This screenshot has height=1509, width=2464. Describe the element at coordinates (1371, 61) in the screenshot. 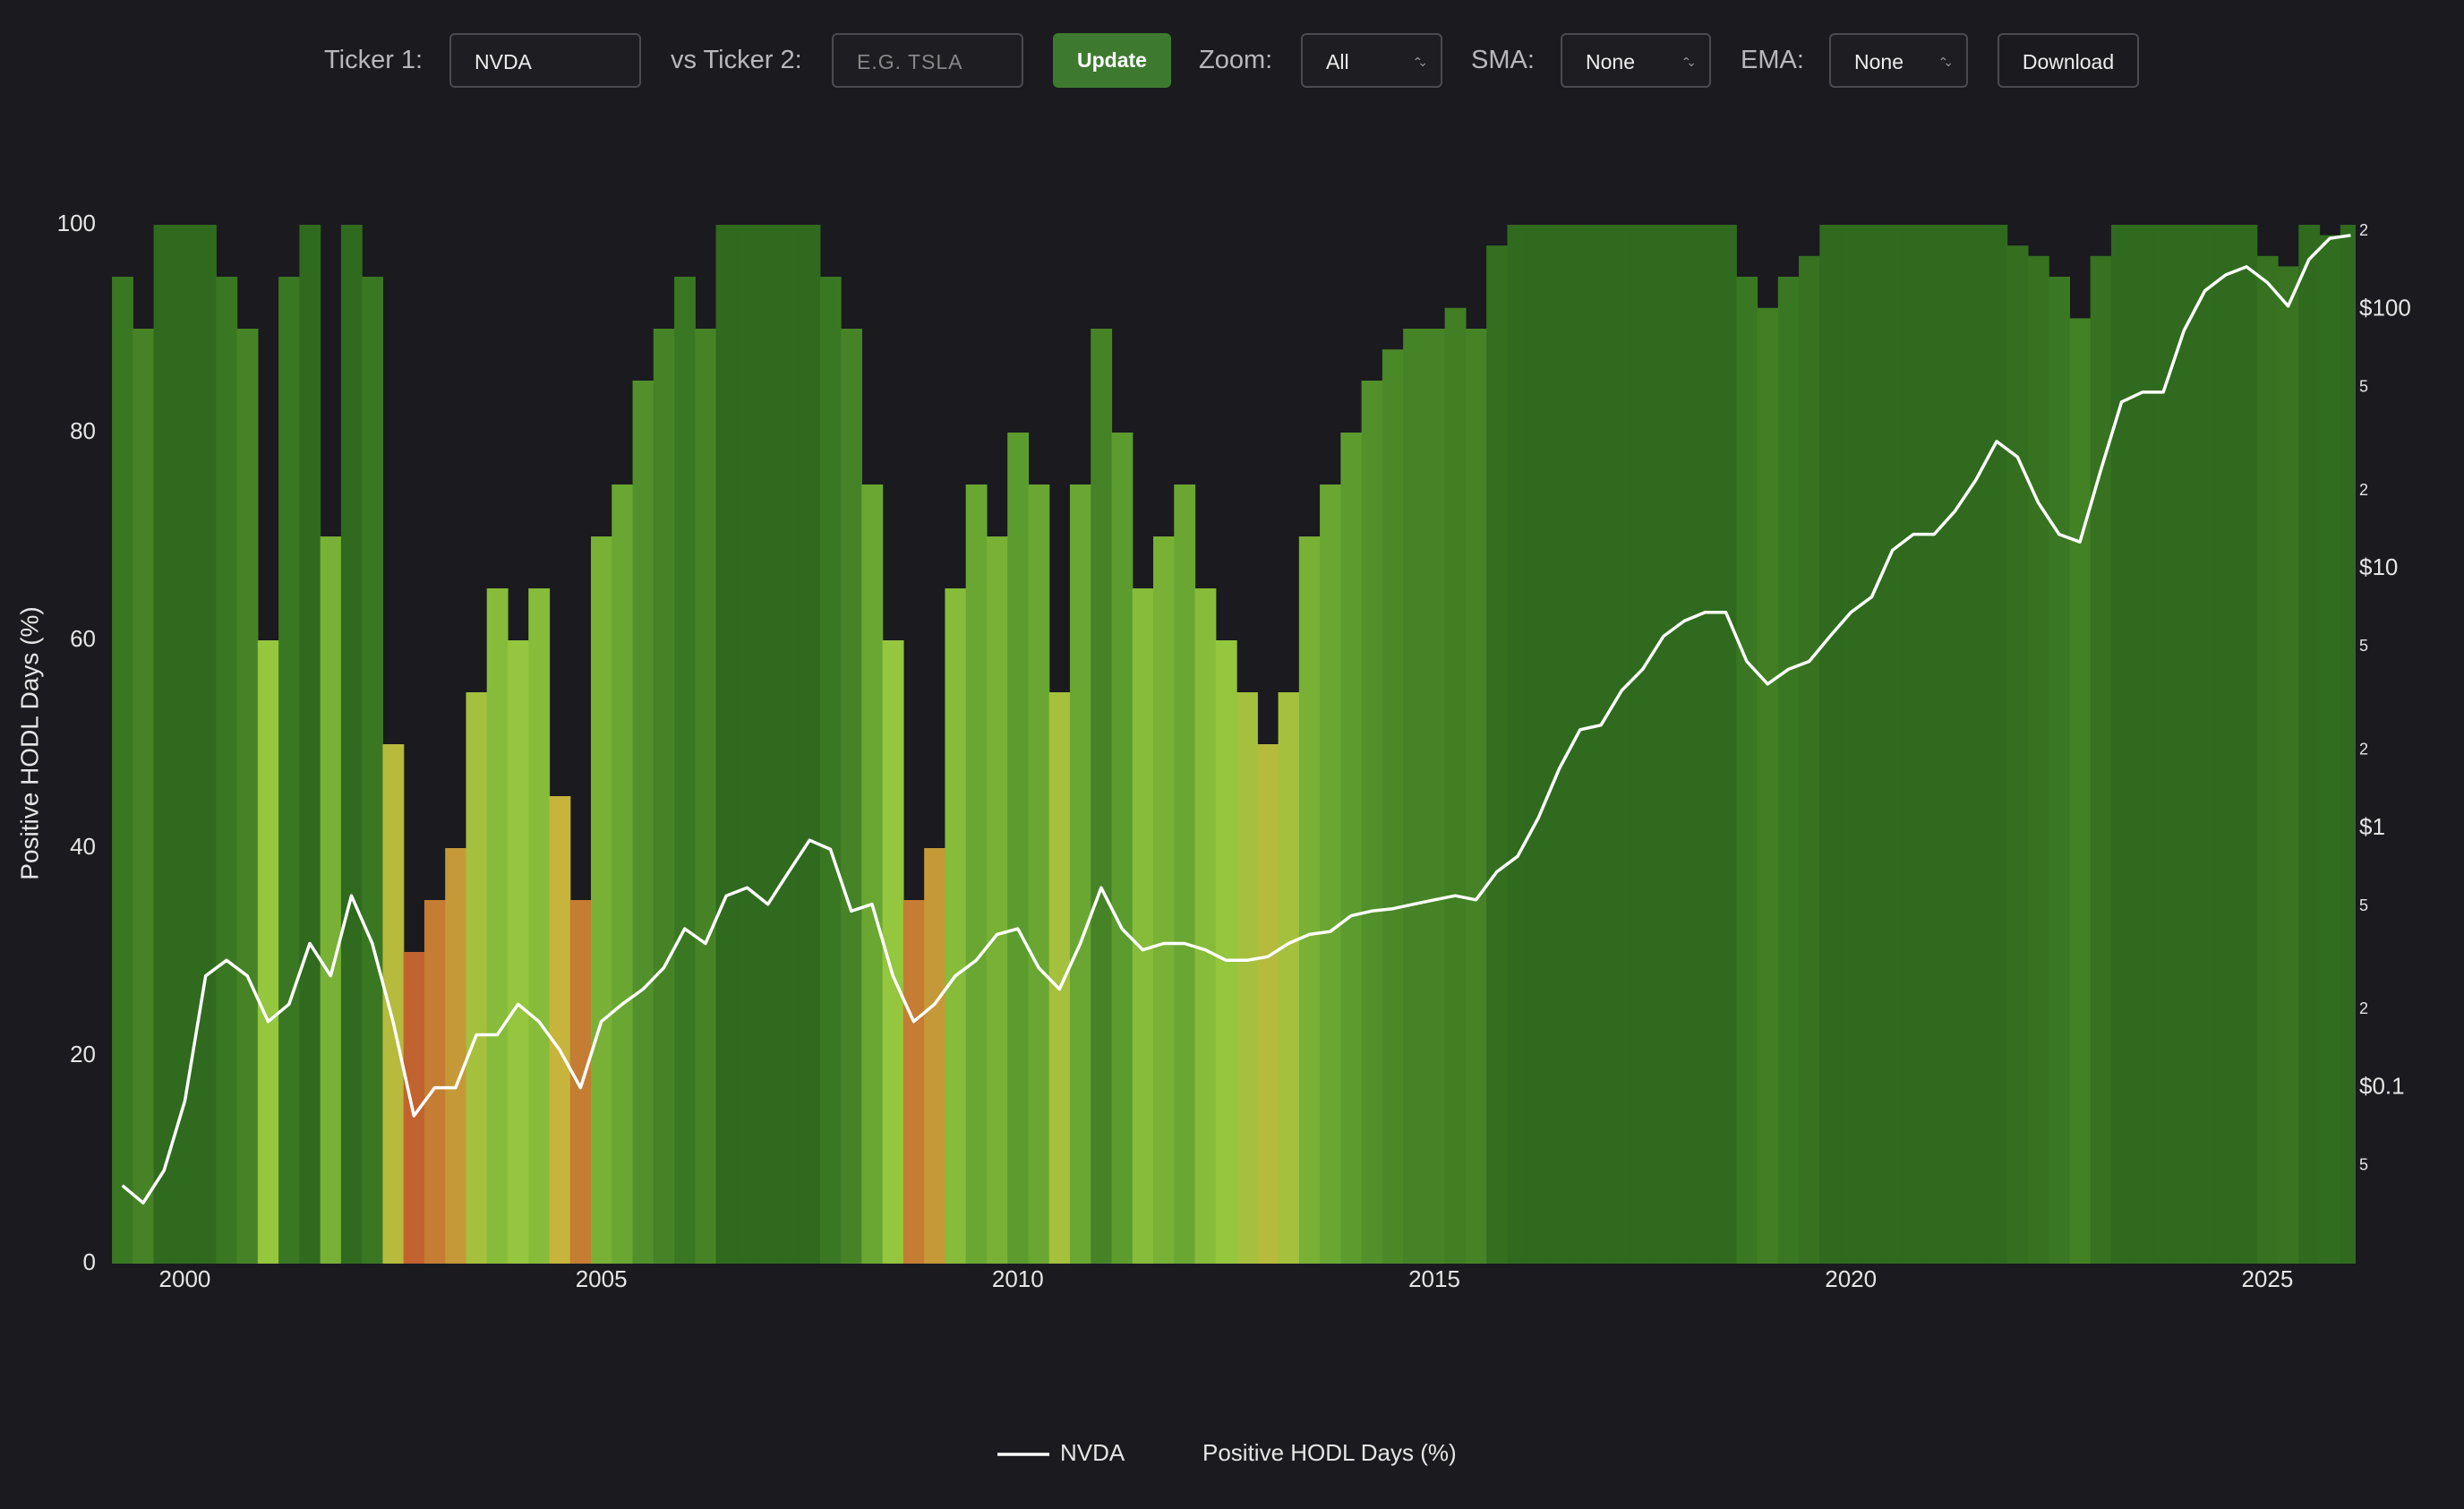

I see `zoom-select: All` at that location.